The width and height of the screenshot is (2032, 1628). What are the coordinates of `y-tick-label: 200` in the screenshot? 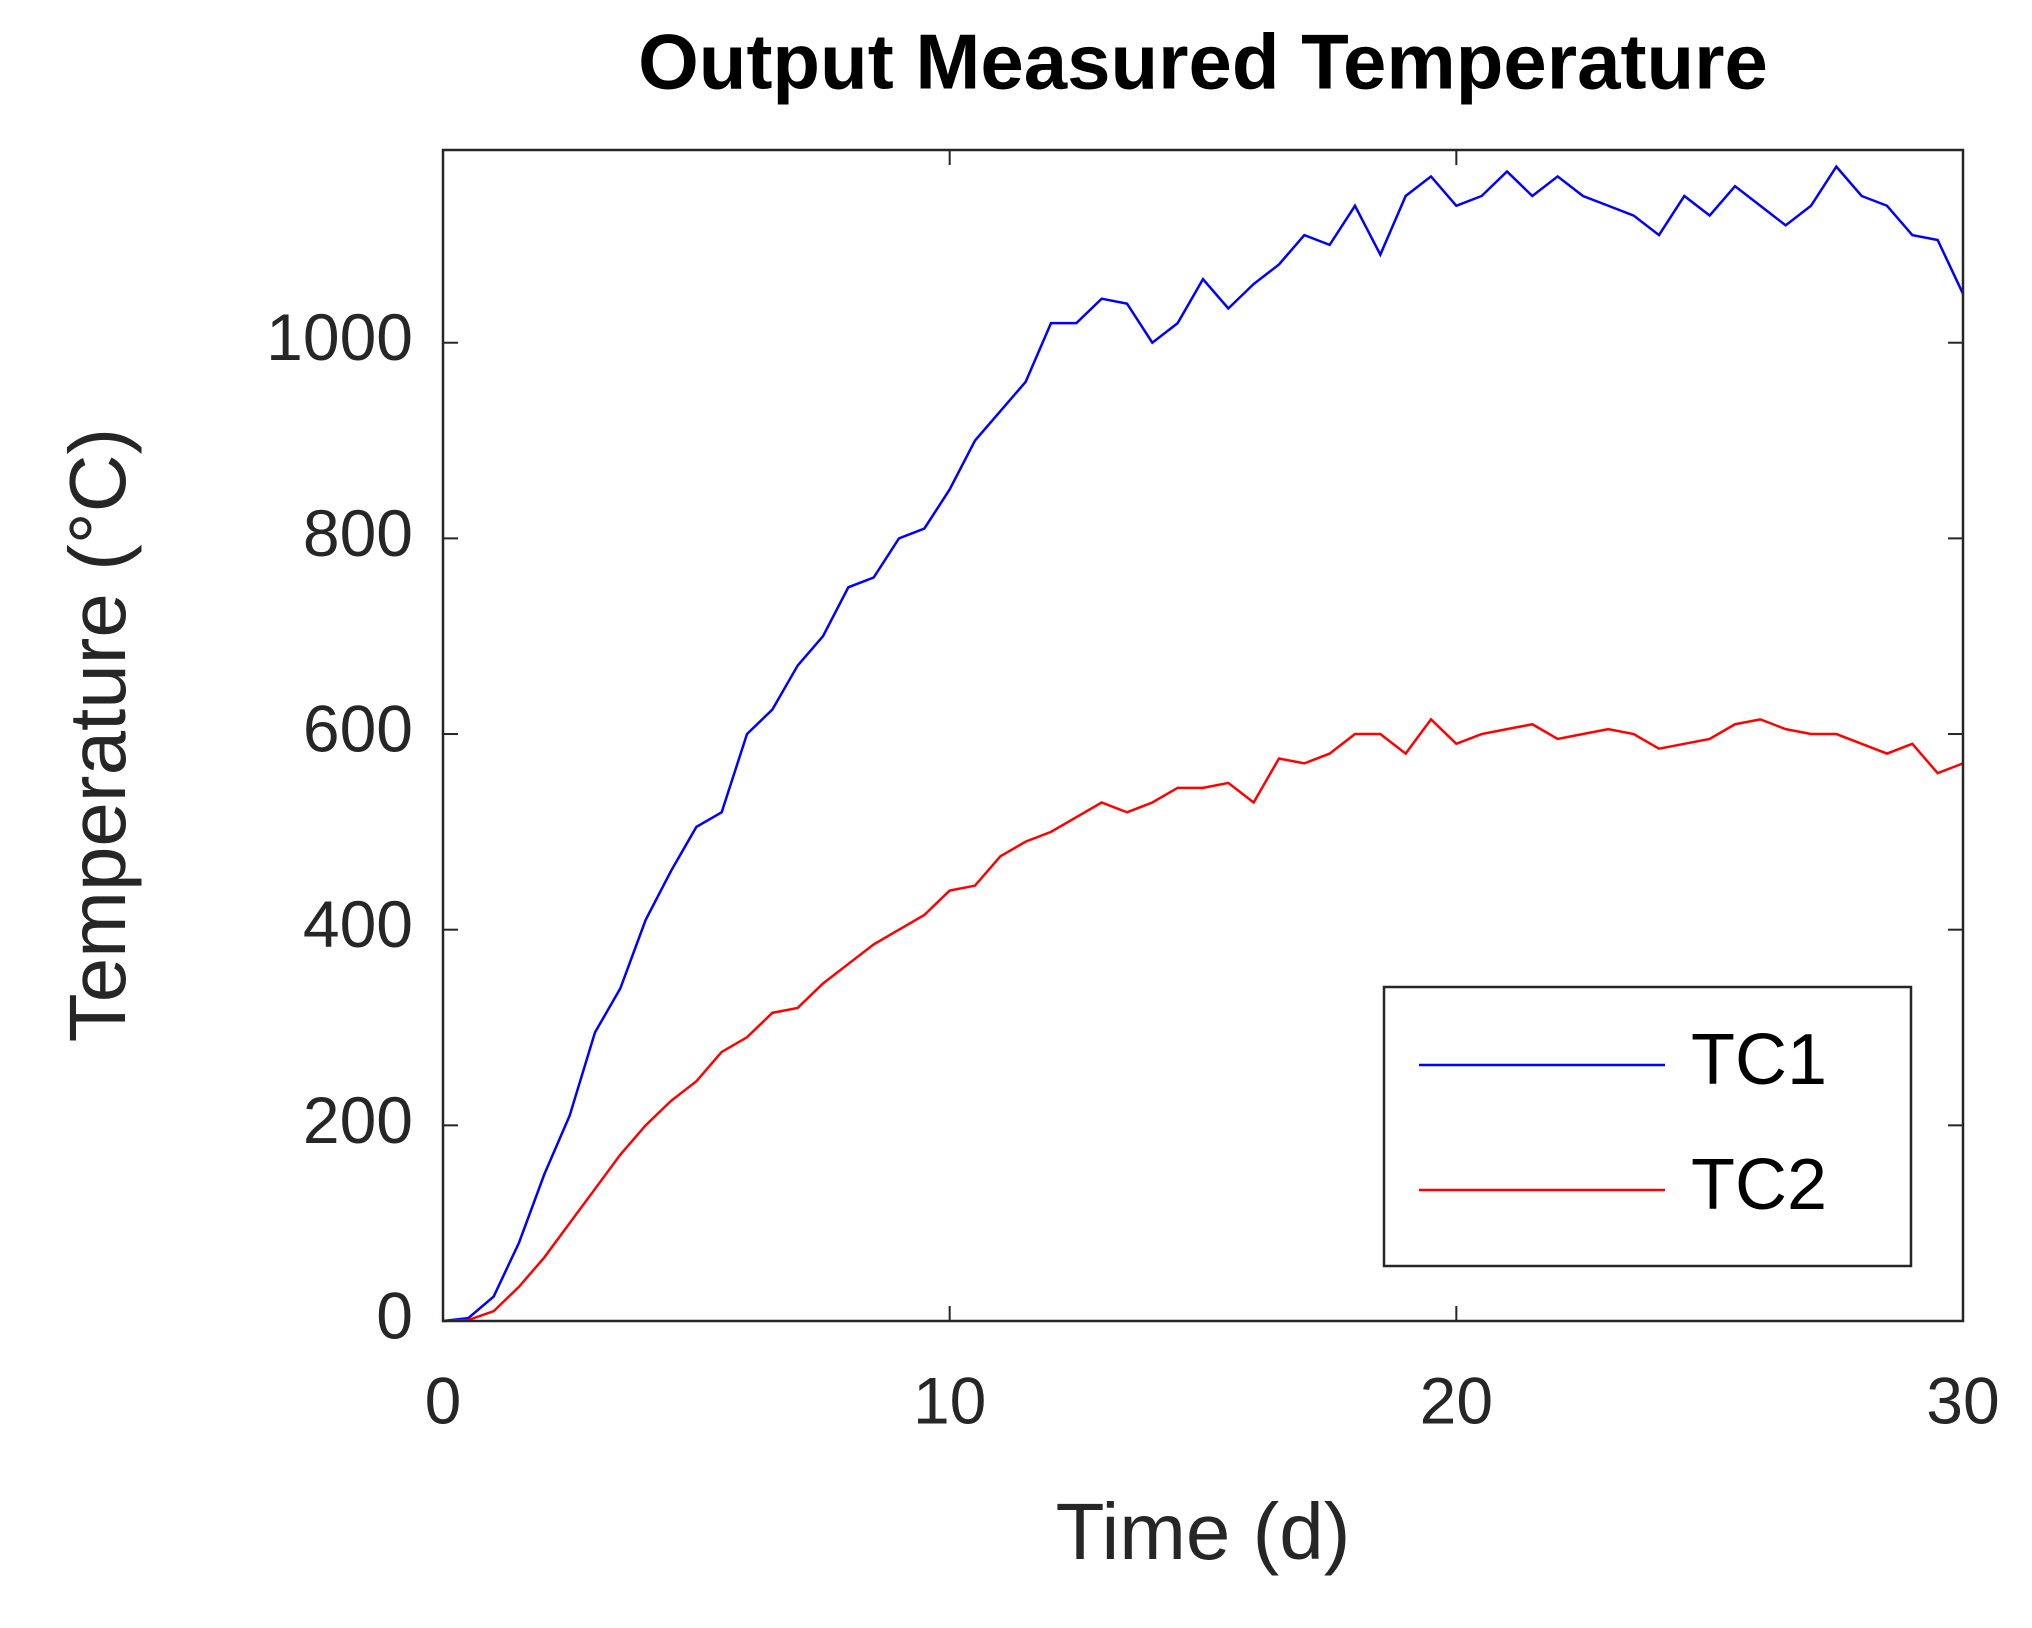 It's located at (358, 1120).